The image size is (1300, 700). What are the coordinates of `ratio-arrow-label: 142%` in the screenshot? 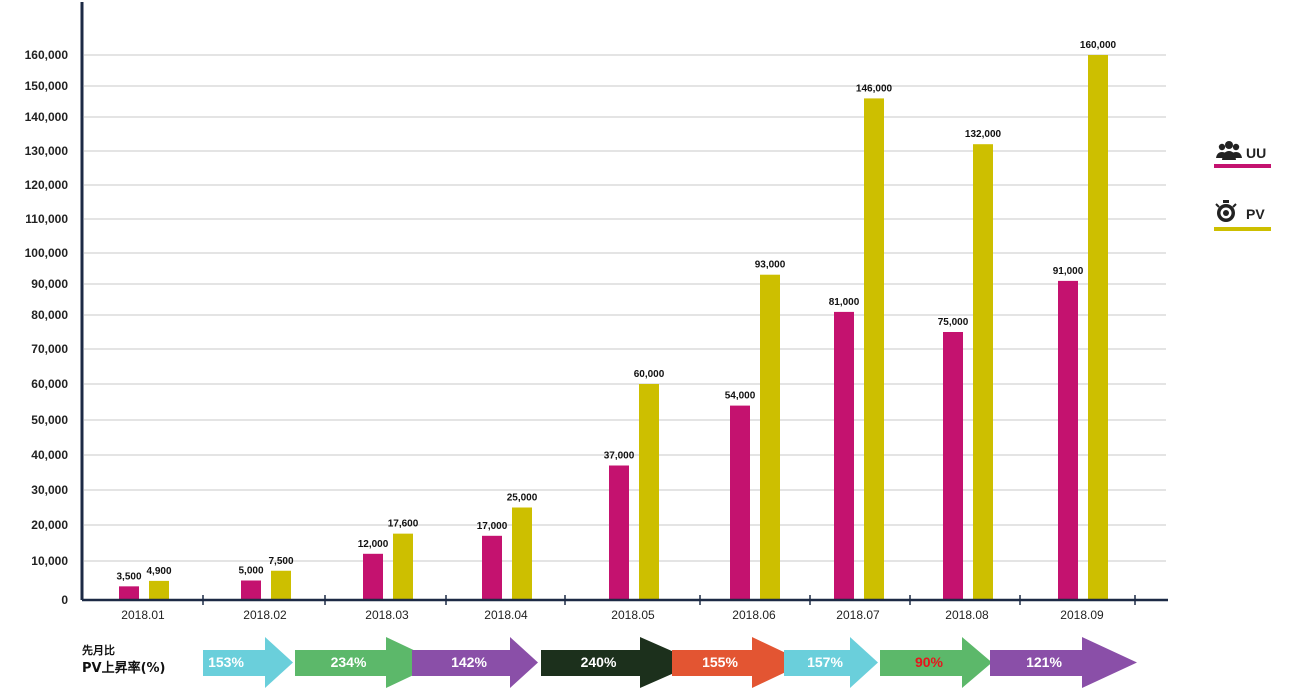 It's located at (469, 662).